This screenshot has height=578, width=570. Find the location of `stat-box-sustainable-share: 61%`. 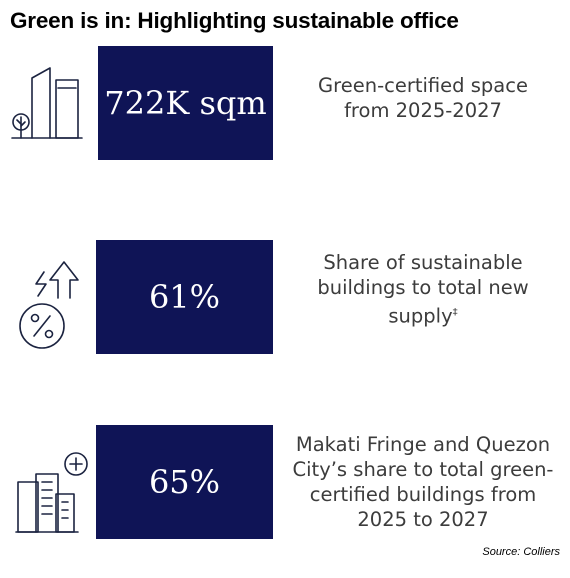

stat-box-sustainable-share: 61% is located at coordinates (184, 297).